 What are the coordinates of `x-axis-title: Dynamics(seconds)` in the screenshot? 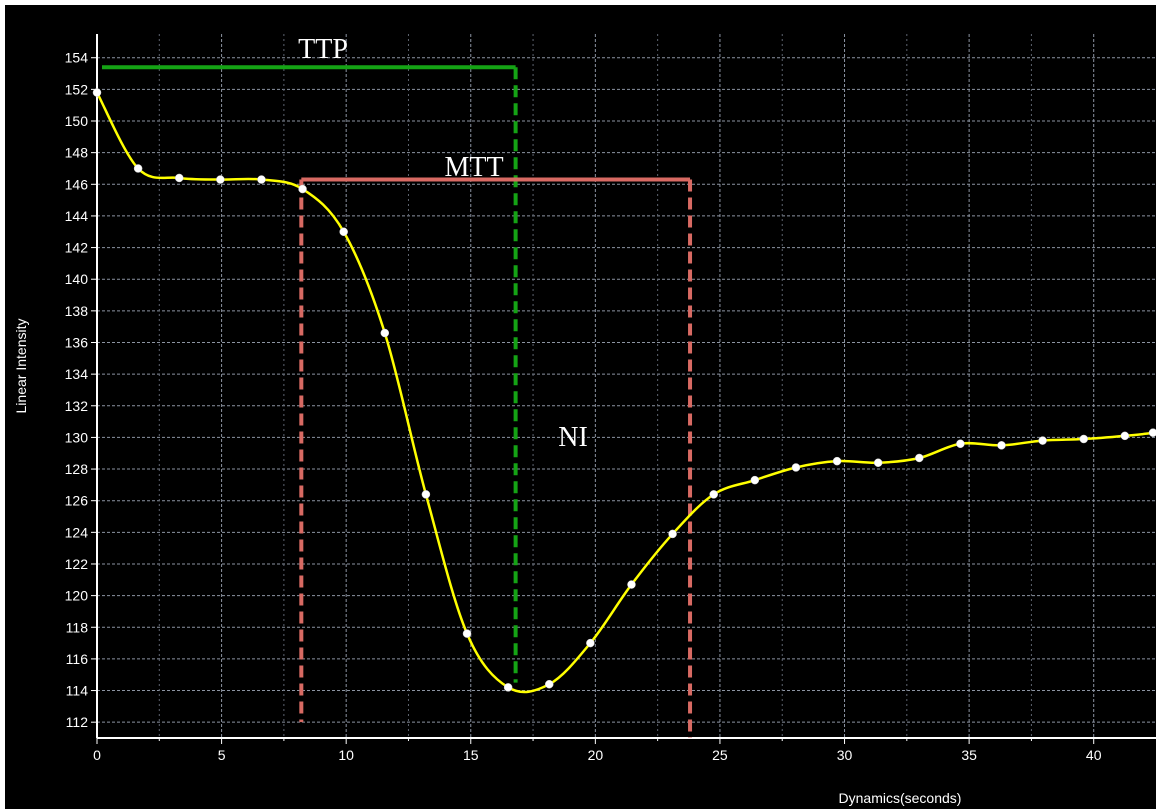 It's located at (900, 798).